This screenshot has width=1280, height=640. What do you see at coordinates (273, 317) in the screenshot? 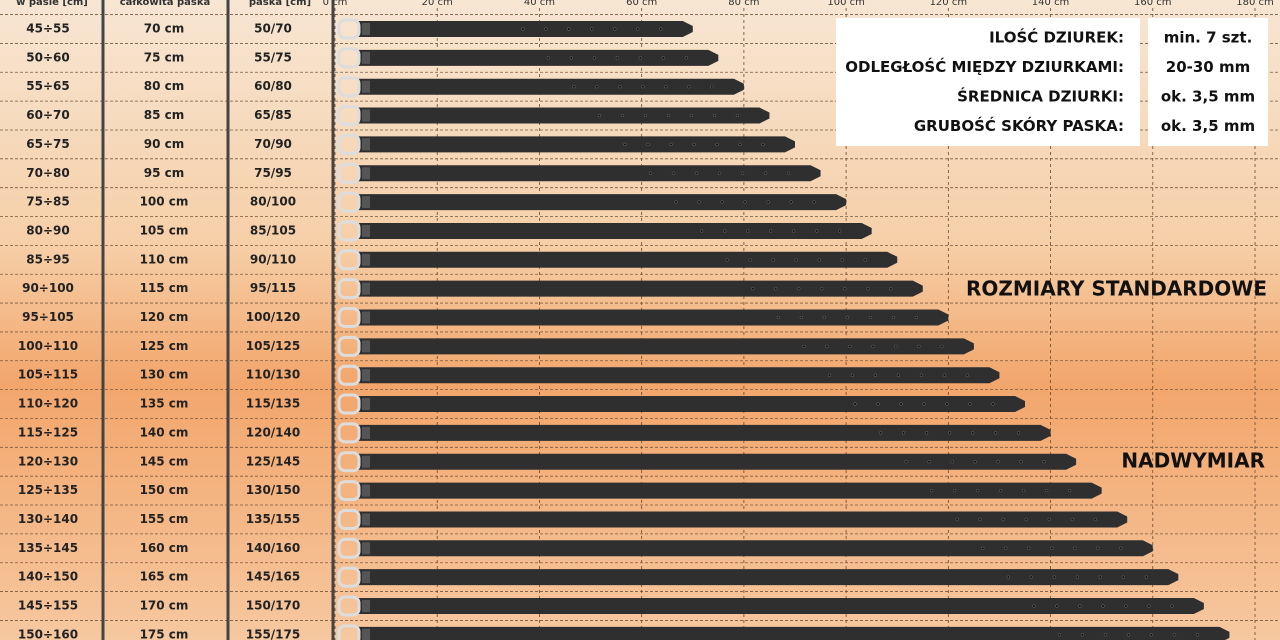
I see `adjust-range: 100/120` at bounding box center [273, 317].